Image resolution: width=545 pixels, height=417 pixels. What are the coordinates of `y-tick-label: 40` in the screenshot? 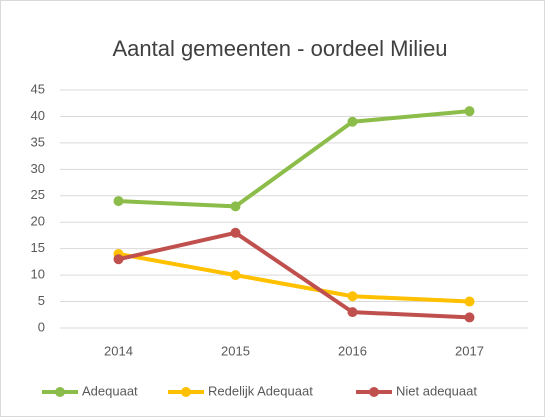 It's located at (38, 115).